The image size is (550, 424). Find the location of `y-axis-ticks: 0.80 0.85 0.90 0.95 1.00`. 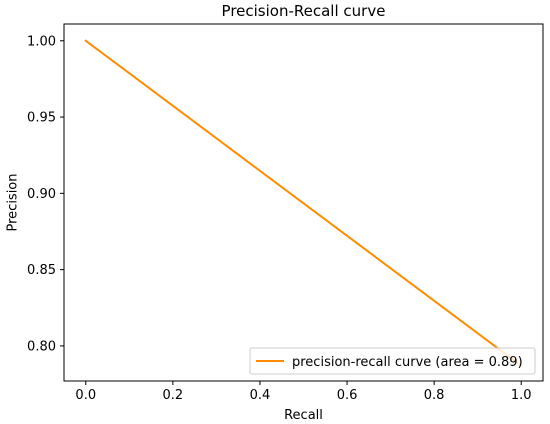

y-axis-ticks: 0.80 0.85 0.90 0.95 1.00 is located at coordinates (45, 194).